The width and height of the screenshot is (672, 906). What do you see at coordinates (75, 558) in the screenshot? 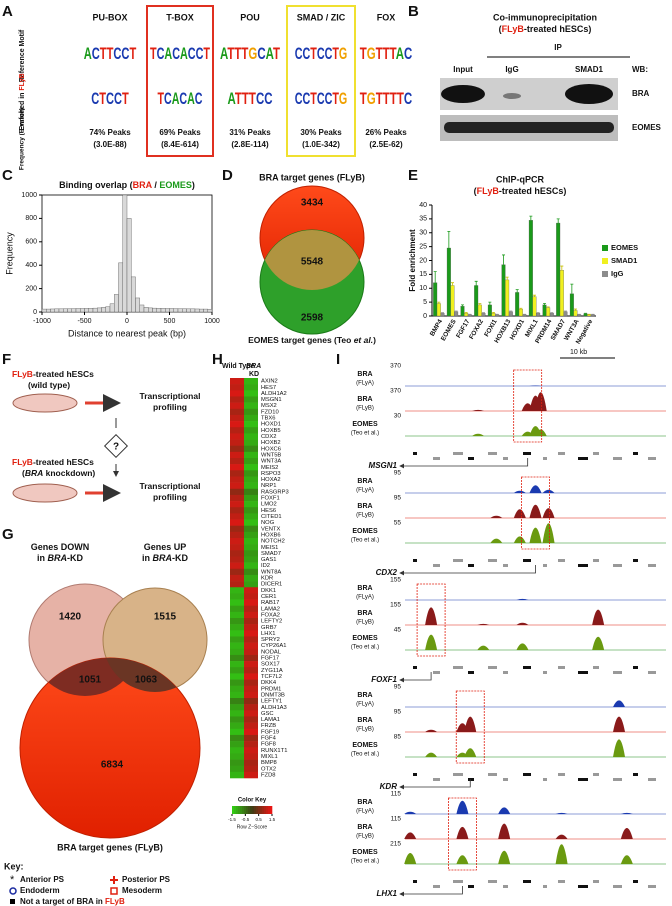
I see `venn-label-part: -KD` at bounding box center [75, 558].